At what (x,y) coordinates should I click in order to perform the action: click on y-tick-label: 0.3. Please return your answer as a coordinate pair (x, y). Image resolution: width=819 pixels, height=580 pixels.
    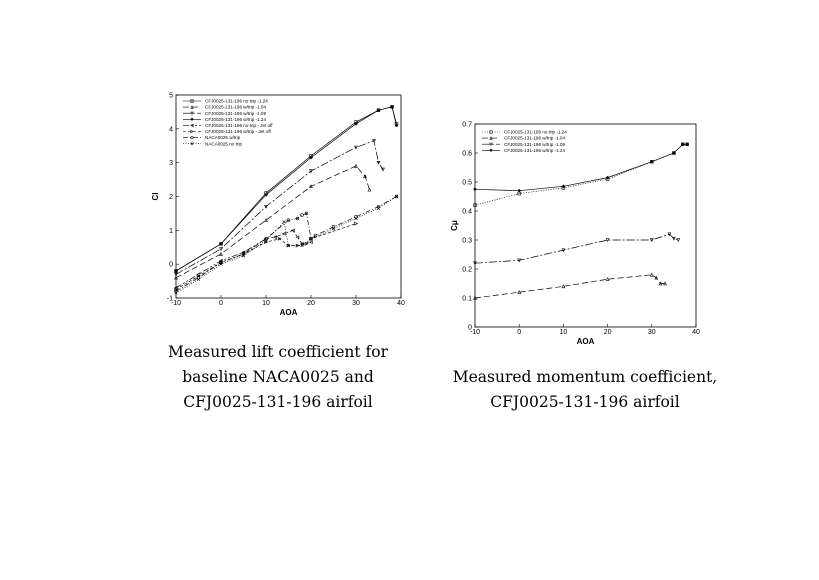
    Looking at the image, I should click on (467, 241).